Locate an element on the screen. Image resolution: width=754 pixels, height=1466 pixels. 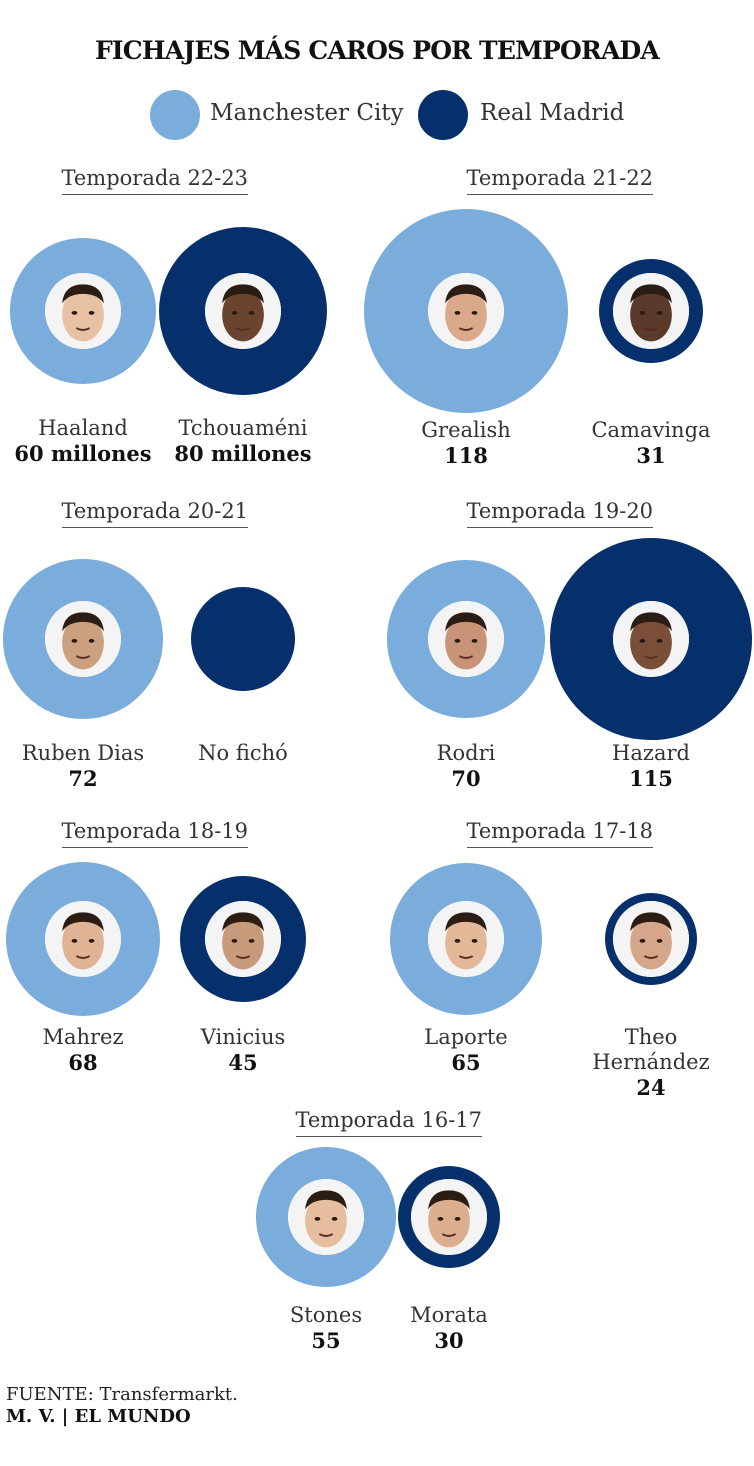
player-photo-stones is located at coordinates (326, 1217).